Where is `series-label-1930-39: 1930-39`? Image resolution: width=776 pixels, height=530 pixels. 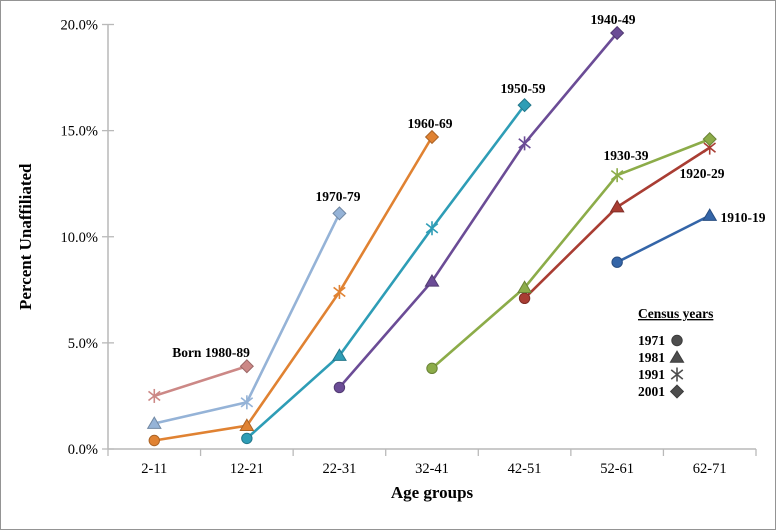
series-label-1930-39: 1930-39 is located at coordinates (626, 155).